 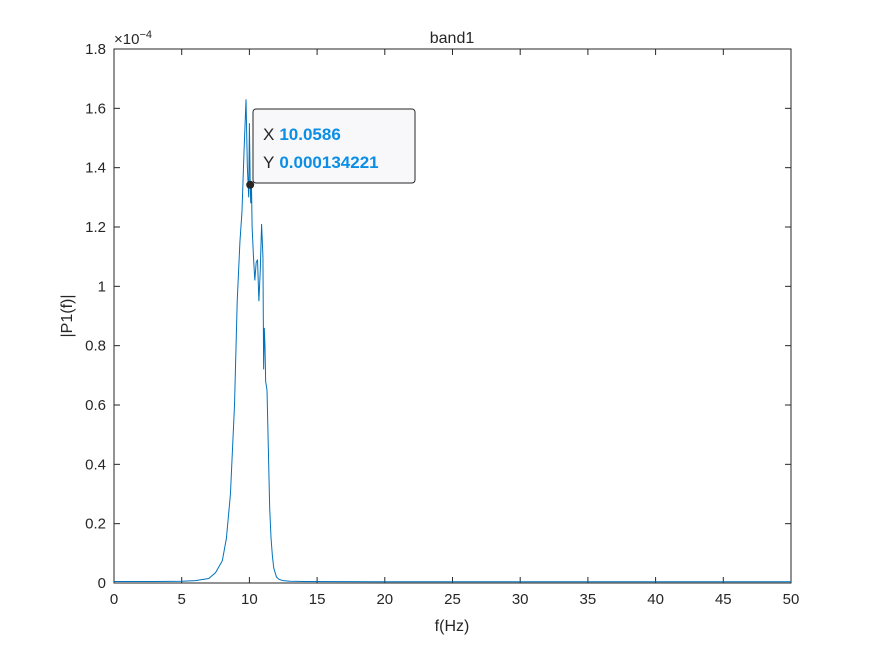 What do you see at coordinates (250, 184) in the screenshot?
I see `datatip-marker` at bounding box center [250, 184].